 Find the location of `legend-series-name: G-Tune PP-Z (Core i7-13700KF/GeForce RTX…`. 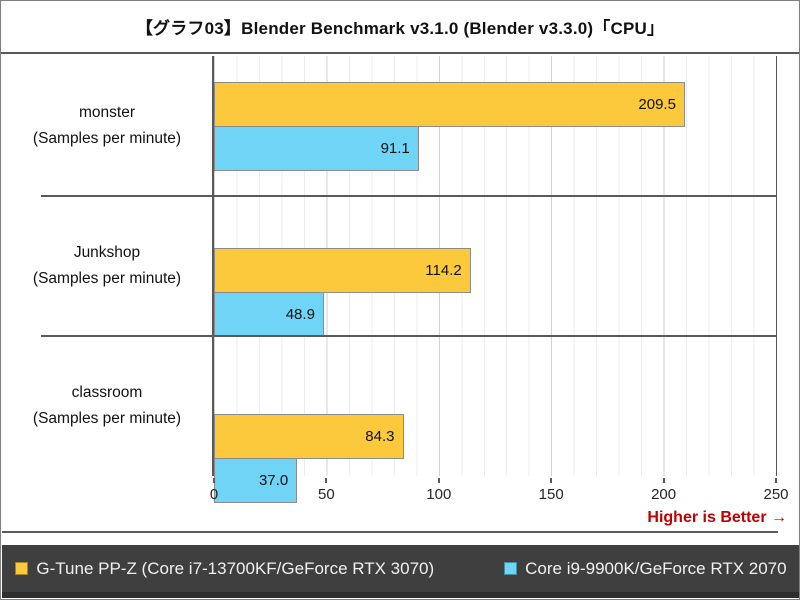

legend-series-name: G-Tune PP-Z (Core i7-13700KF/GeForce RTX… is located at coordinates (235, 568).